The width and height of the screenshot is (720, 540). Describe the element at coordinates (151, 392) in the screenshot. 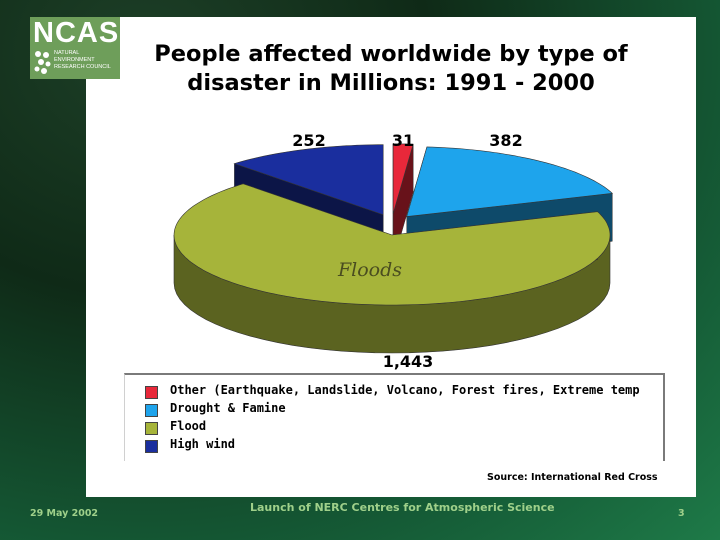

I see `legend-swatch-other` at that location.